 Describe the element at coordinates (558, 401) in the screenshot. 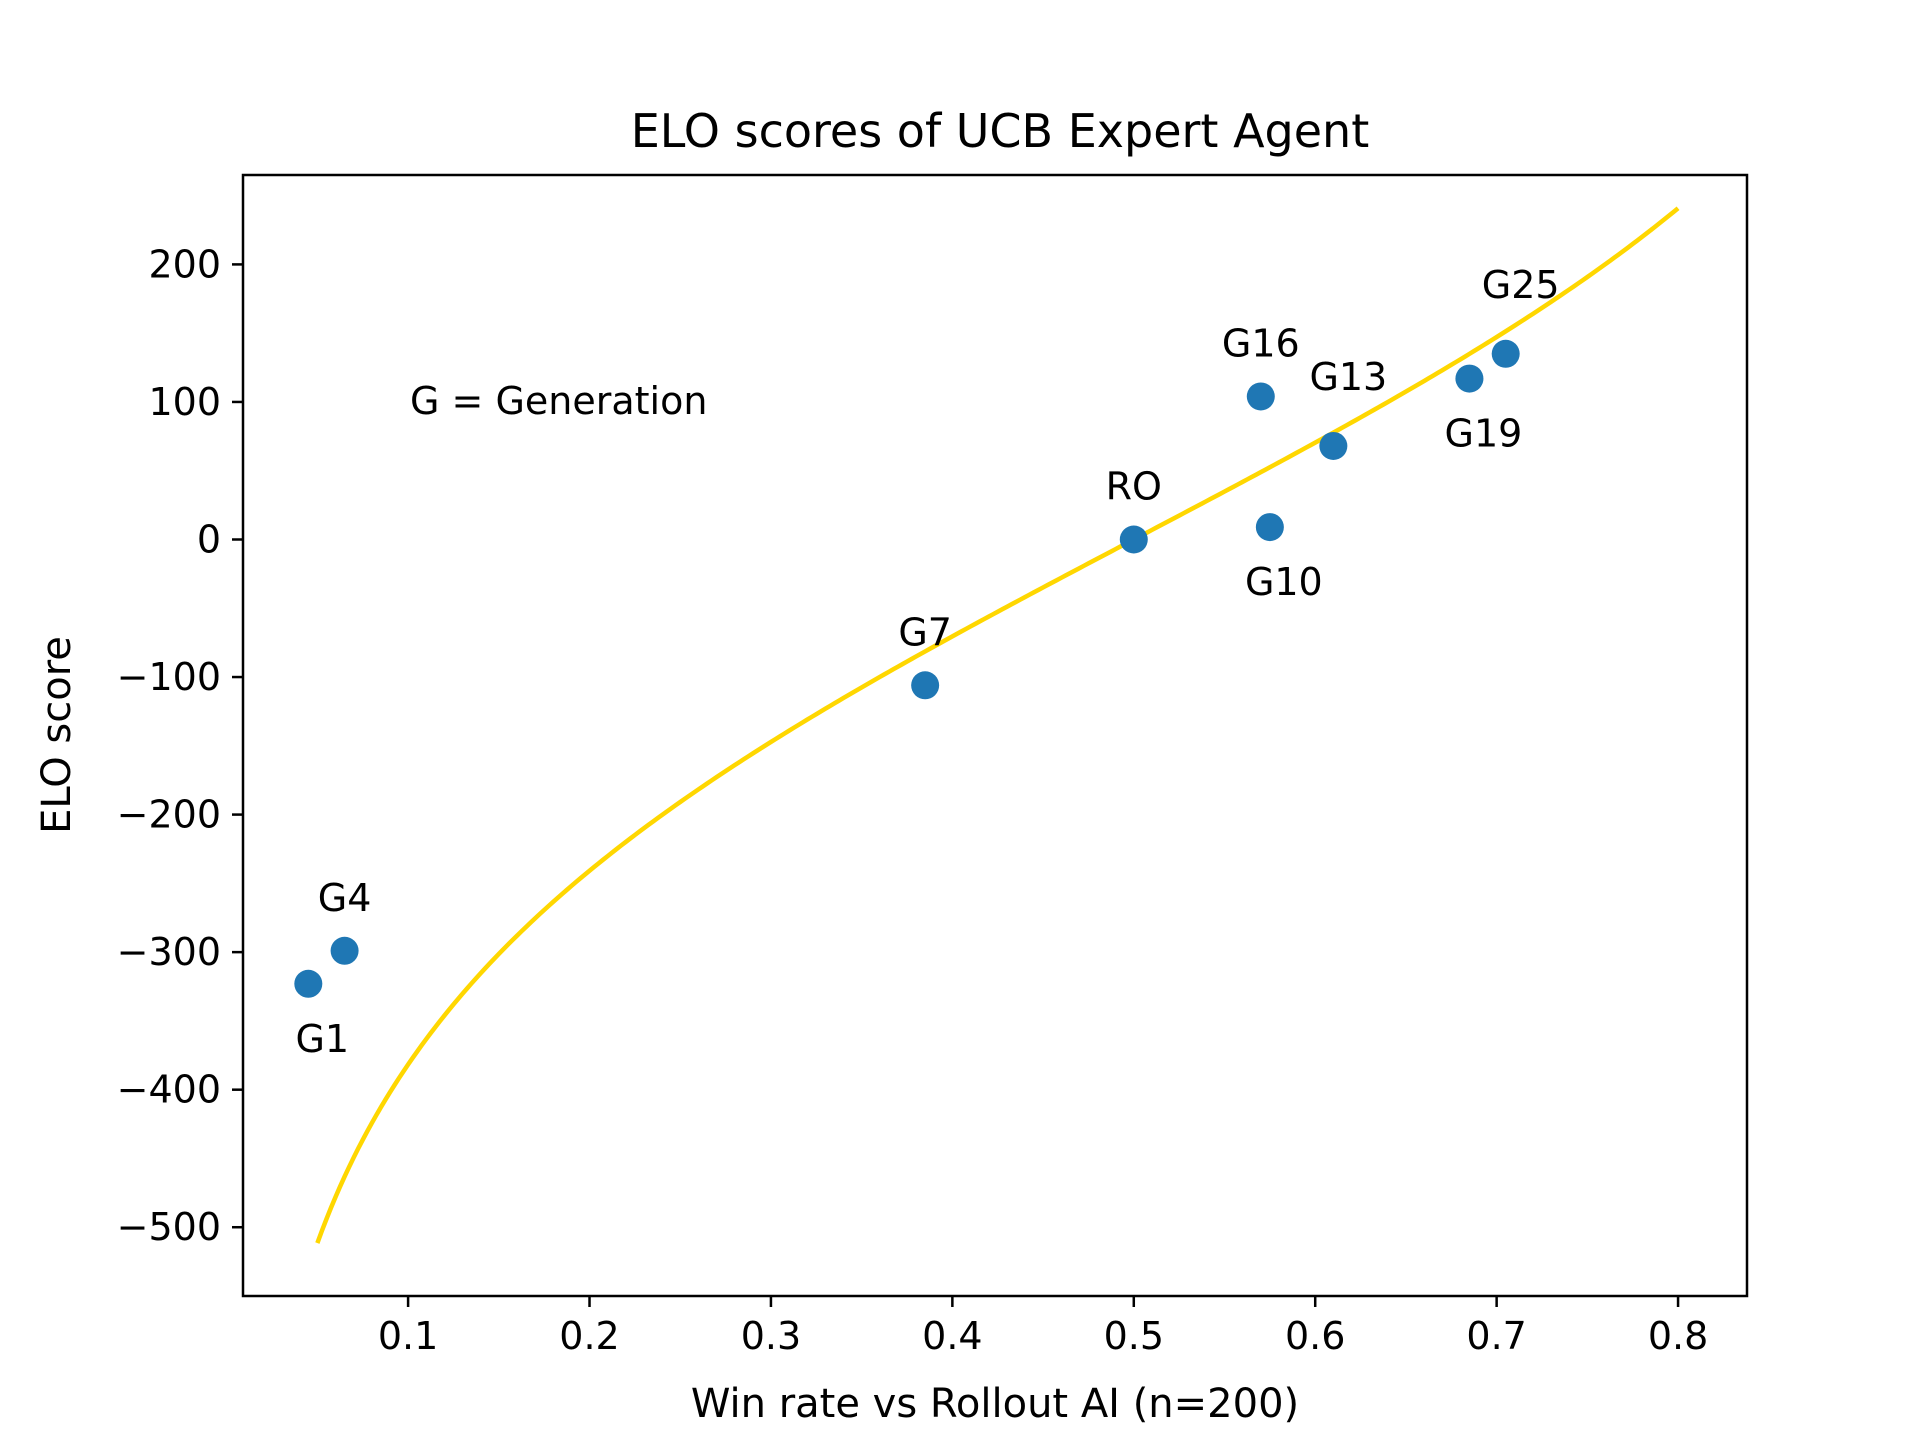

I see `legend-note: G = Generation` at that location.